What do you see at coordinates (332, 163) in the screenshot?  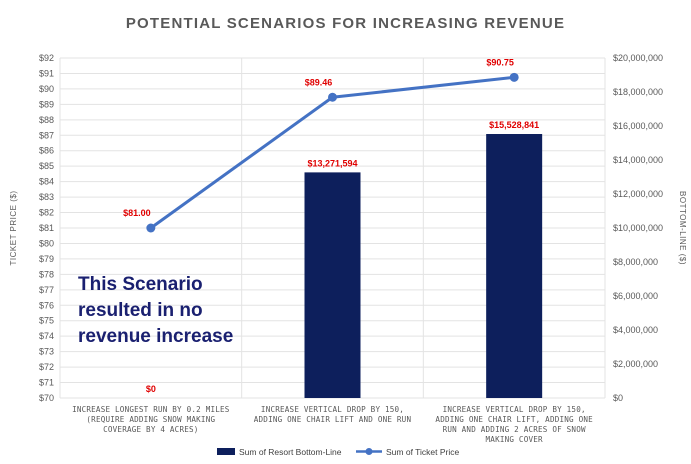 I see `bar-data-label: $13,271,594` at bounding box center [332, 163].